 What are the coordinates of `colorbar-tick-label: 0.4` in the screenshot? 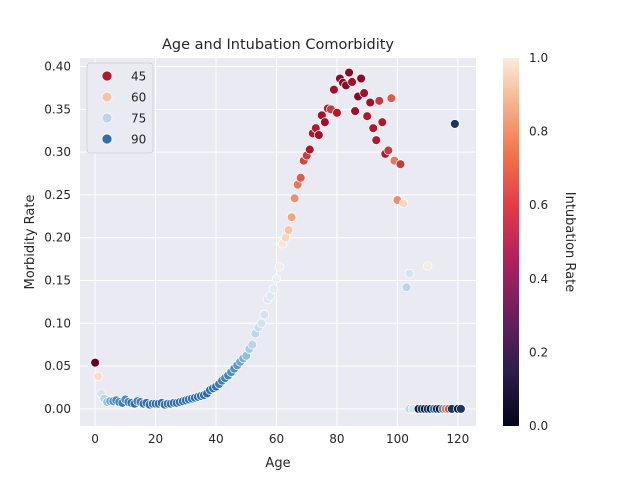 It's located at (538, 279).